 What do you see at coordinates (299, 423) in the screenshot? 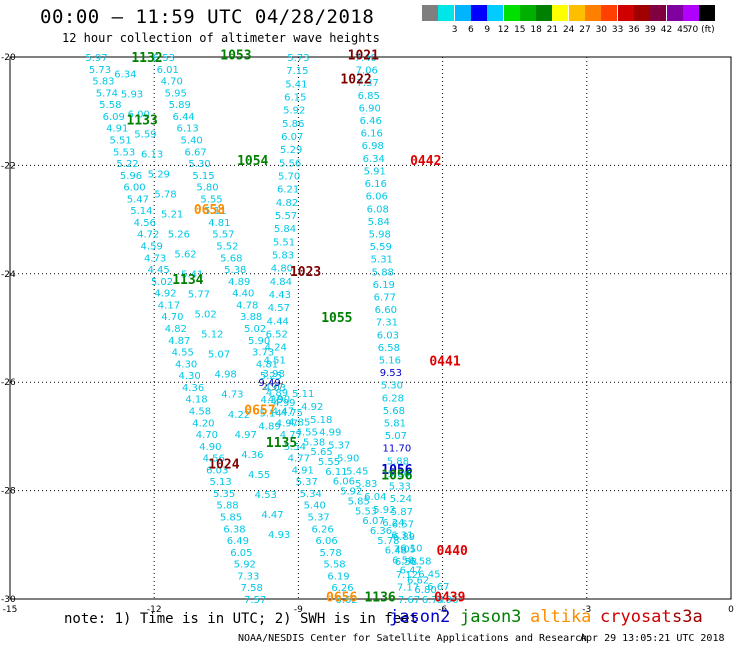
I see `wave-height-value: 4.85` at bounding box center [299, 423].